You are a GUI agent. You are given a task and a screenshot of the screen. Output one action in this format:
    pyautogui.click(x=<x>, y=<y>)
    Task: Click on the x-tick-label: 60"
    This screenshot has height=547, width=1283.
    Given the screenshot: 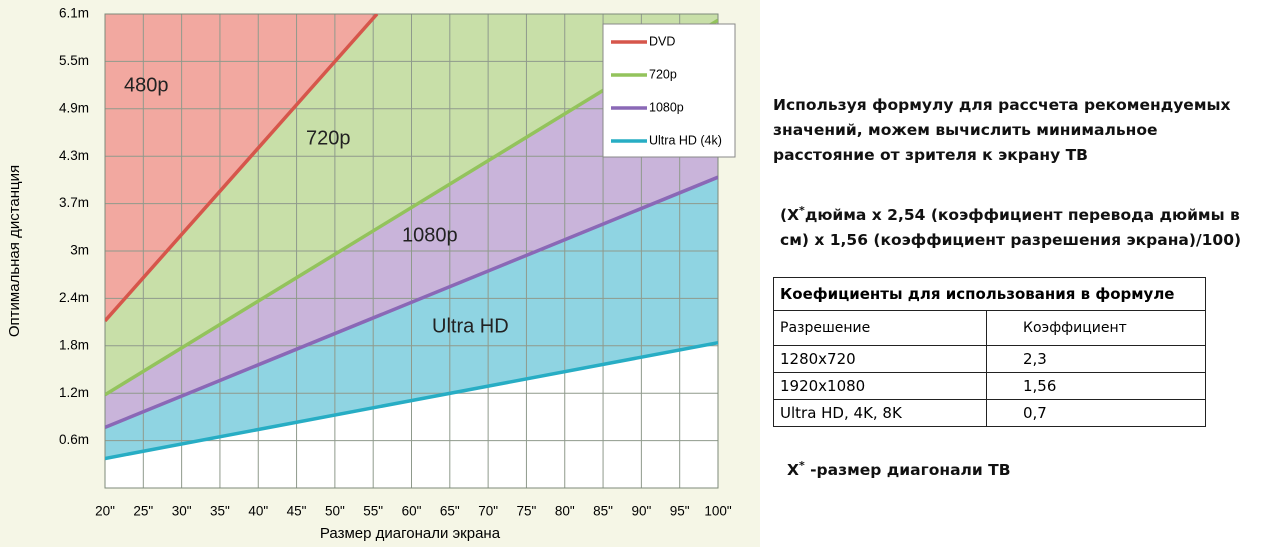 What is the action you would take?
    pyautogui.click(x=412, y=511)
    